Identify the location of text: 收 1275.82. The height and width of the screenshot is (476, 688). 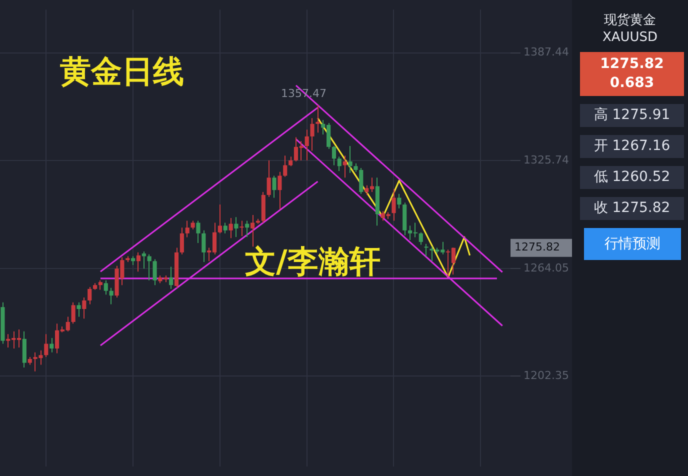
(632, 208).